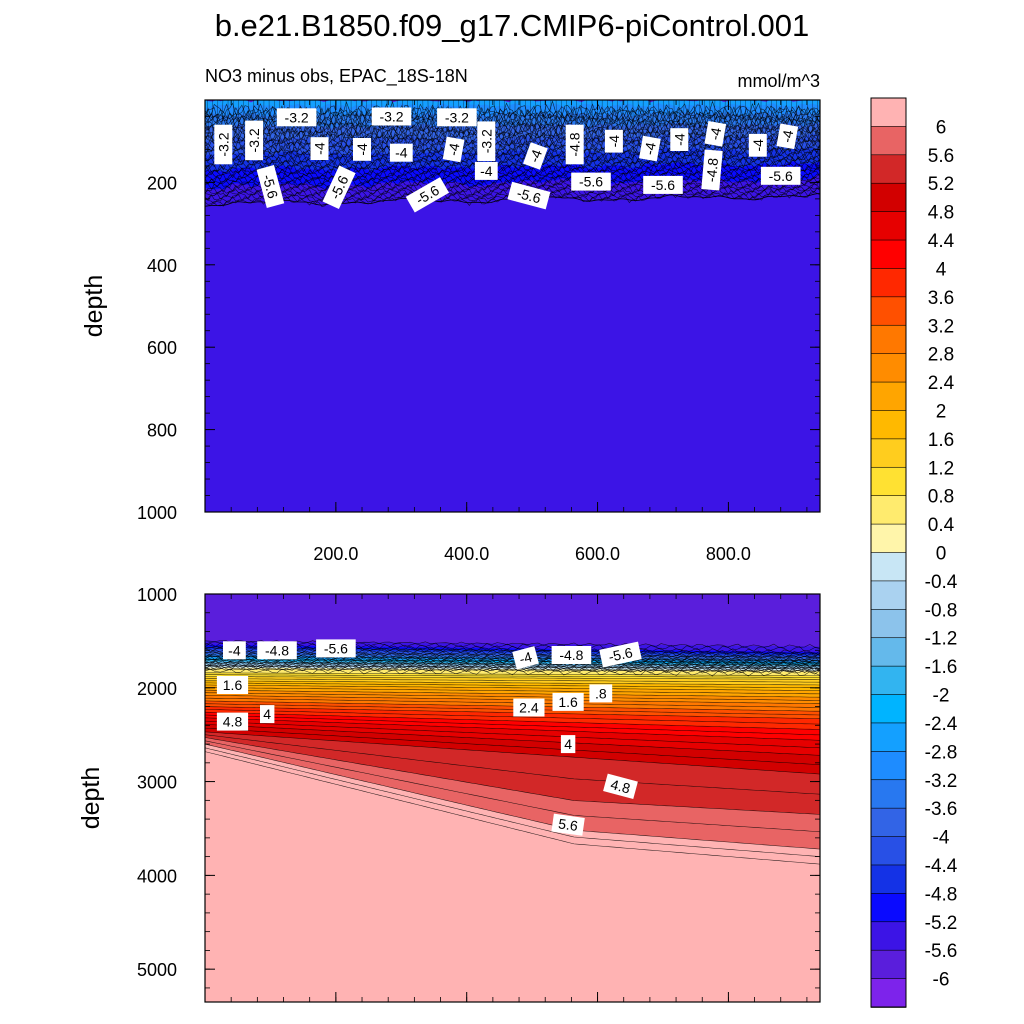  What do you see at coordinates (941, 554) in the screenshot?
I see `colorbar-tick-label: 0` at bounding box center [941, 554].